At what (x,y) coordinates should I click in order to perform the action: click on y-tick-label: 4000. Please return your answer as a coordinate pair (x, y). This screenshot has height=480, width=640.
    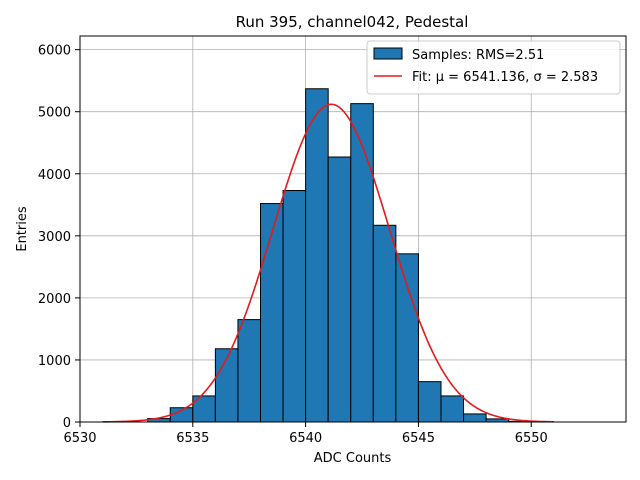
    Looking at the image, I should click on (54, 175).